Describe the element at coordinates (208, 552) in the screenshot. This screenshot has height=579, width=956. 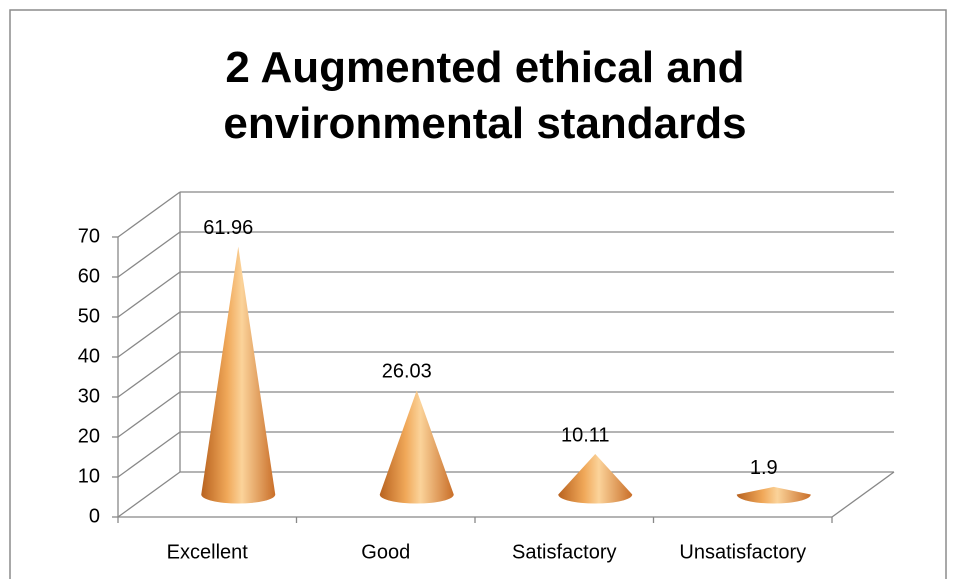
I see `x-tick-label: Excellent` at that location.